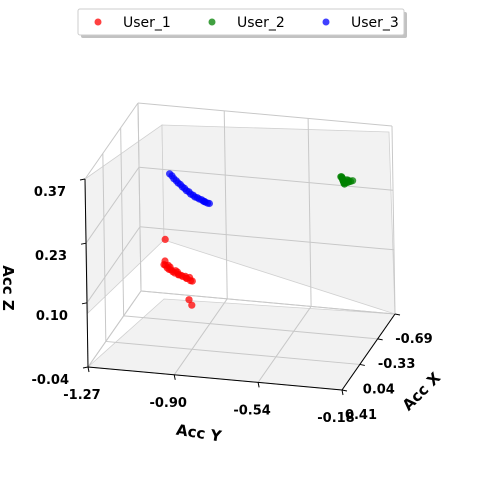 This screenshot has width=481, height=498. Describe the element at coordinates (167, 403) in the screenshot. I see `y-tick-label: -0.90` at that location.